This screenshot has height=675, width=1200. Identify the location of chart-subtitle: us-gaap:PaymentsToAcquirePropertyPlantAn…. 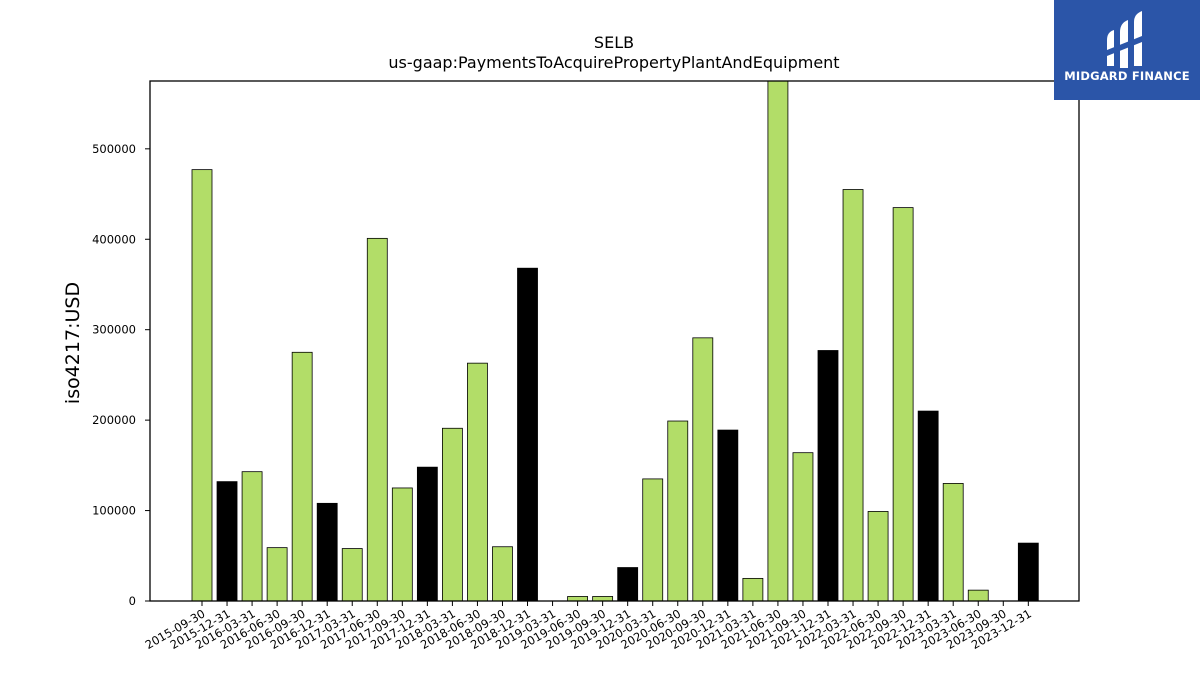
(613, 62).